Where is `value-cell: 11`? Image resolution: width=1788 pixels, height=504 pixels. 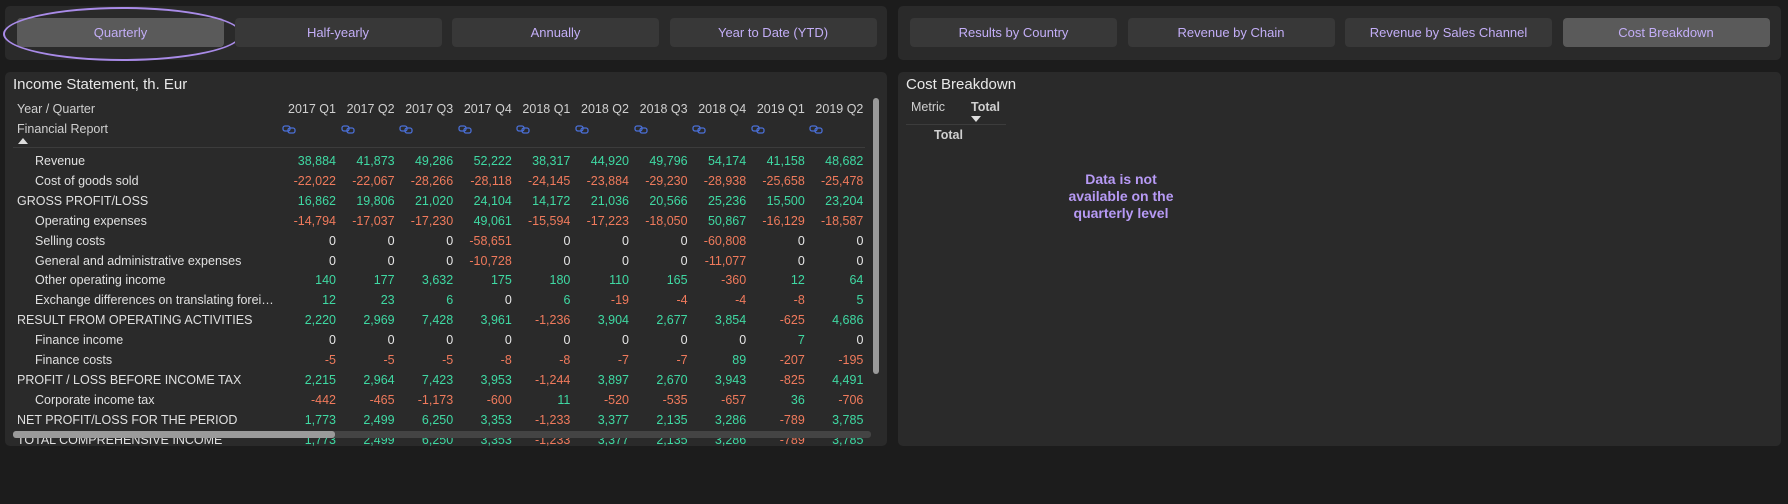
value-cell: 11 is located at coordinates (564, 399).